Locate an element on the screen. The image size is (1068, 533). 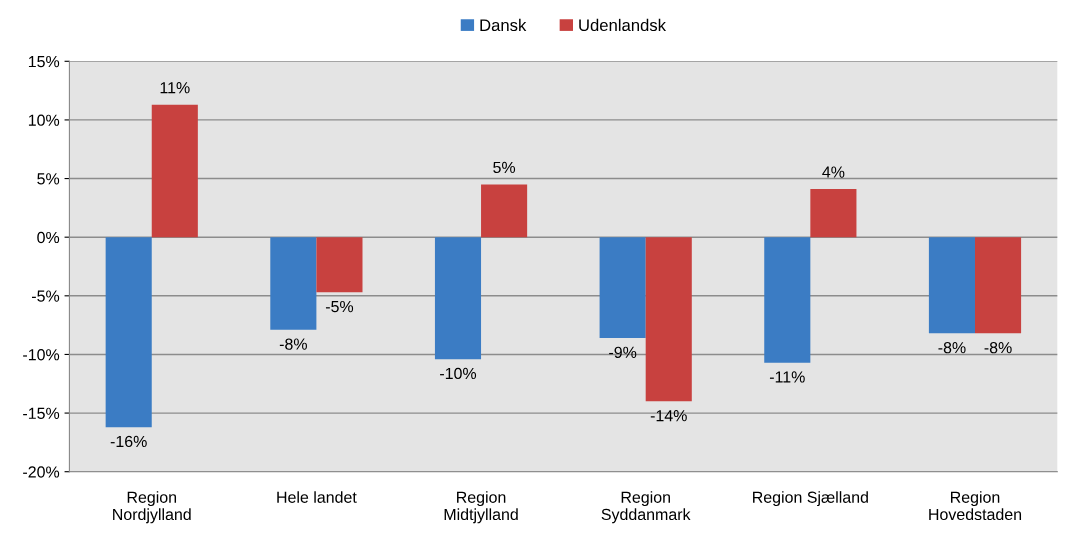
y-tick-label: -5% is located at coordinates (46, 296).